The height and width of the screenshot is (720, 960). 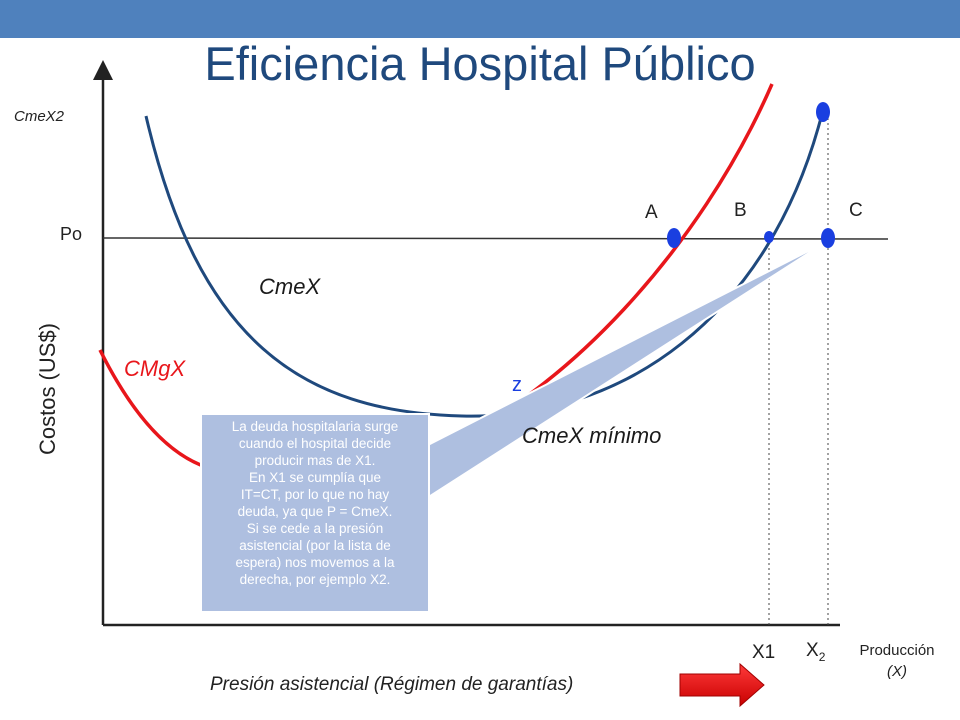 What do you see at coordinates (517, 385) in the screenshot?
I see `z-label: z` at bounding box center [517, 385].